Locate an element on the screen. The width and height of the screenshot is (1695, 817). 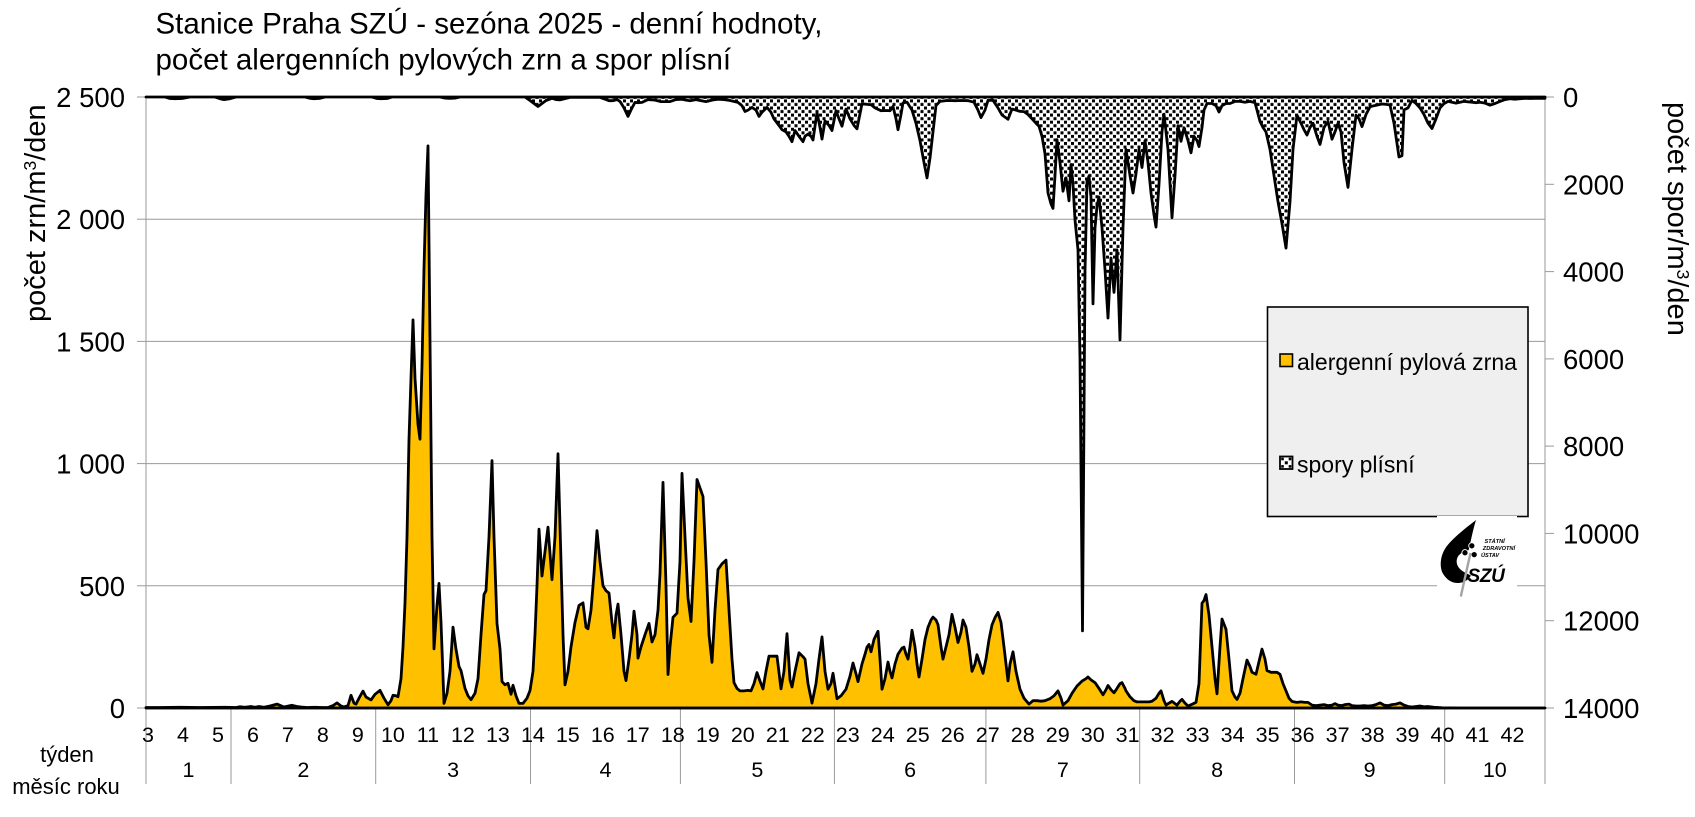
svg-text: 42 is located at coordinates (1513, 735).